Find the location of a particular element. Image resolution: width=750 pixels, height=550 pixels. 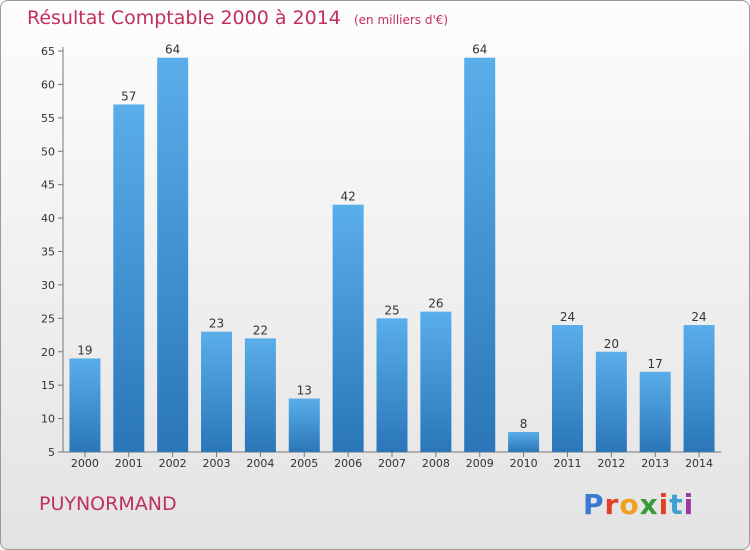

y-tick-label: 60 is located at coordinates (48, 84).